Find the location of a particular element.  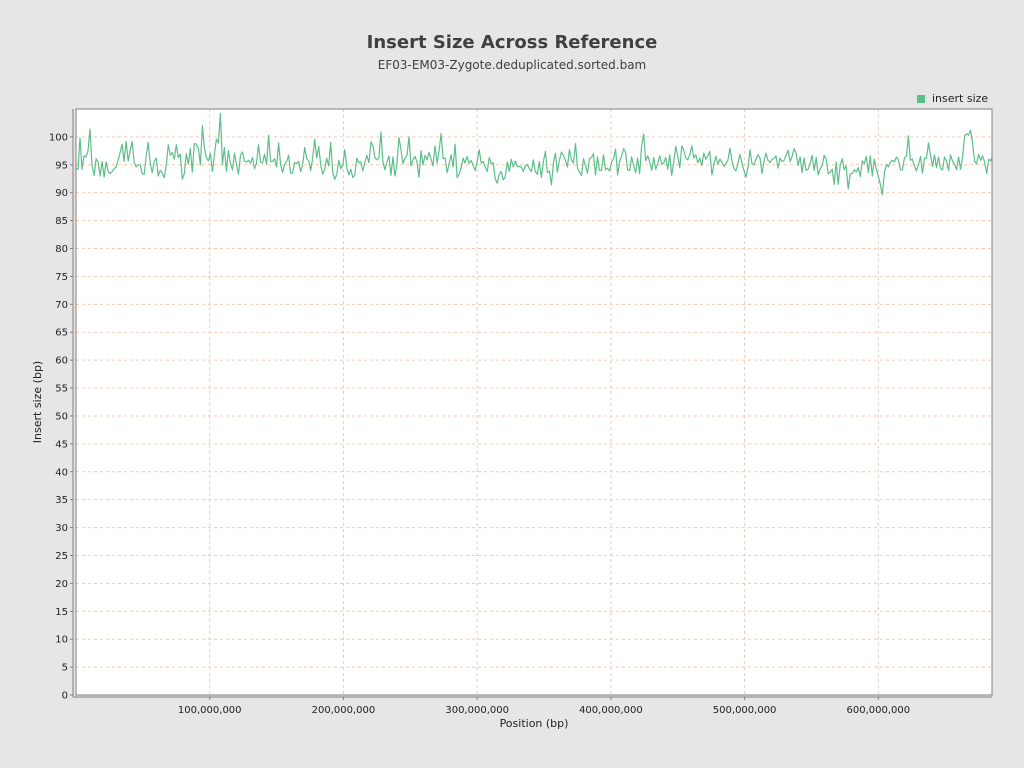

y-tick-label: 95 is located at coordinates (61, 165).